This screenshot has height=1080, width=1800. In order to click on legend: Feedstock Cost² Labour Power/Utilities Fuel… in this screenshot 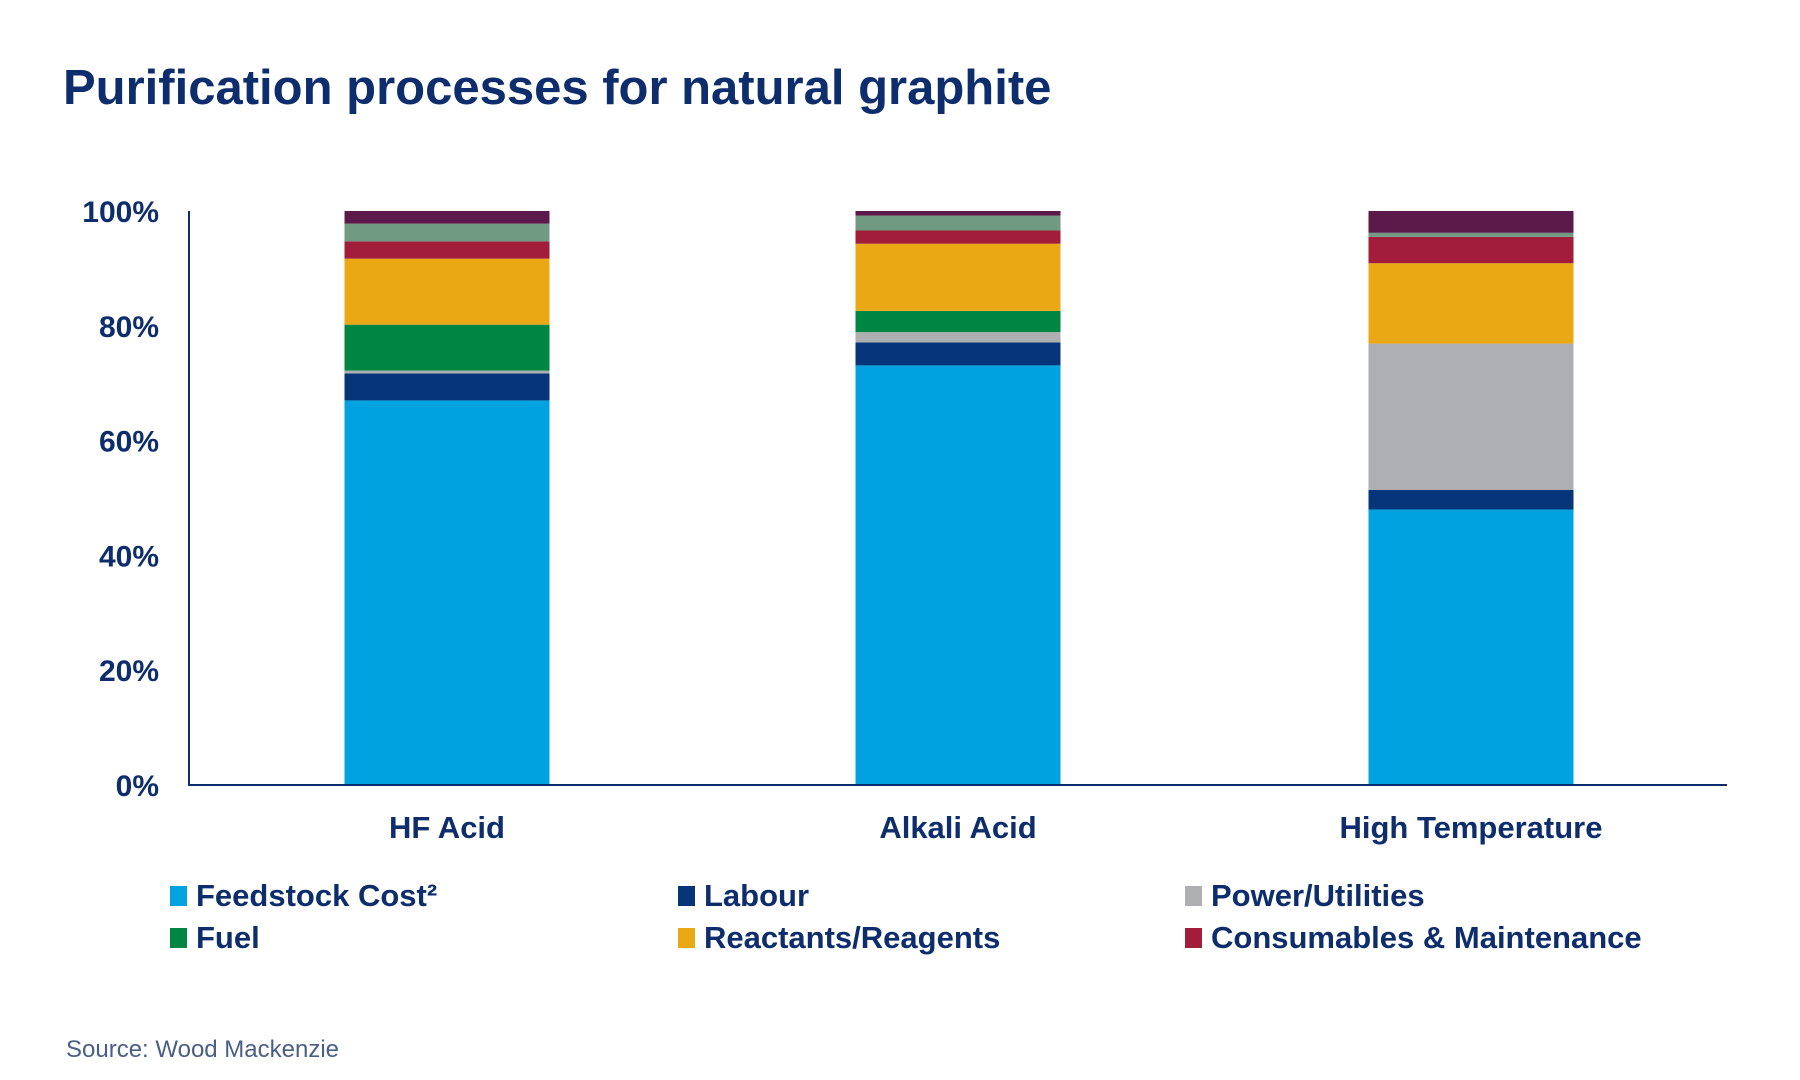, I will do `click(920, 917)`.